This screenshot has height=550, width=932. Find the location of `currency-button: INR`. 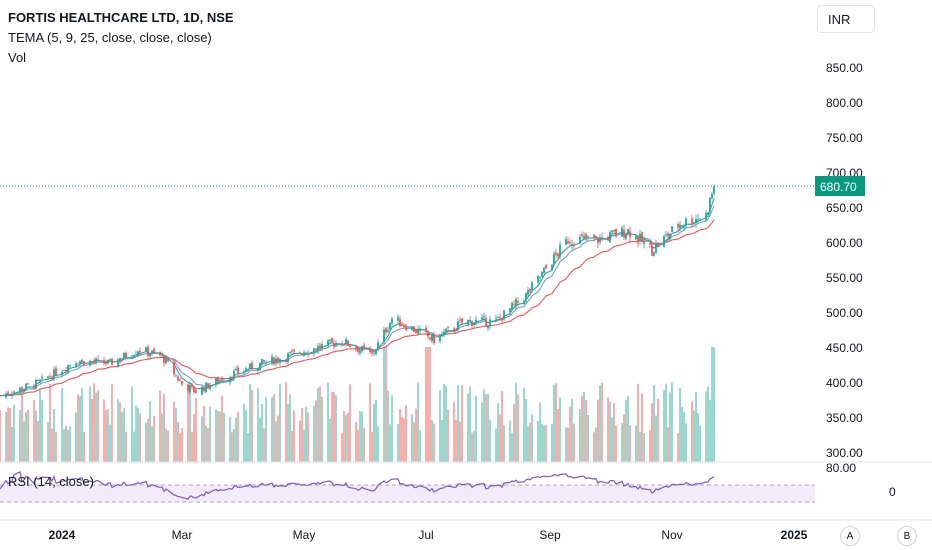

currency-button: INR is located at coordinates (846, 19).